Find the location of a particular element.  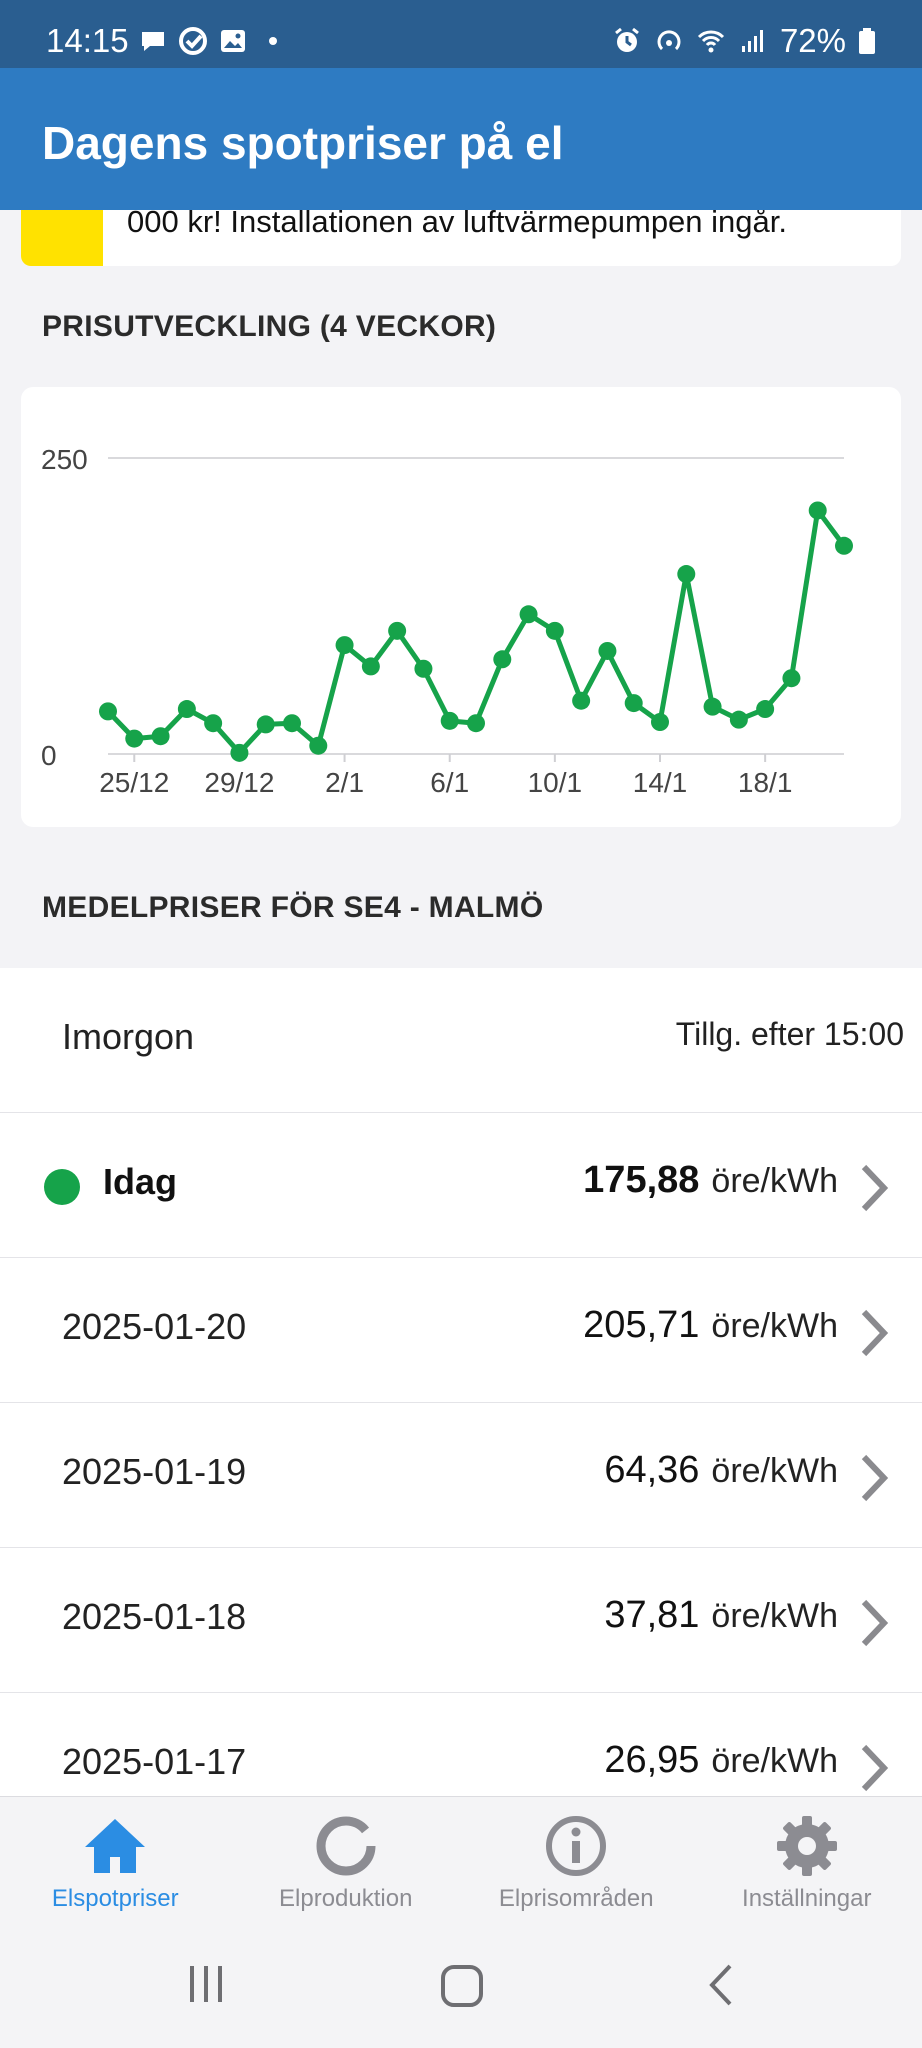

battery-icon is located at coordinates (867, 41).